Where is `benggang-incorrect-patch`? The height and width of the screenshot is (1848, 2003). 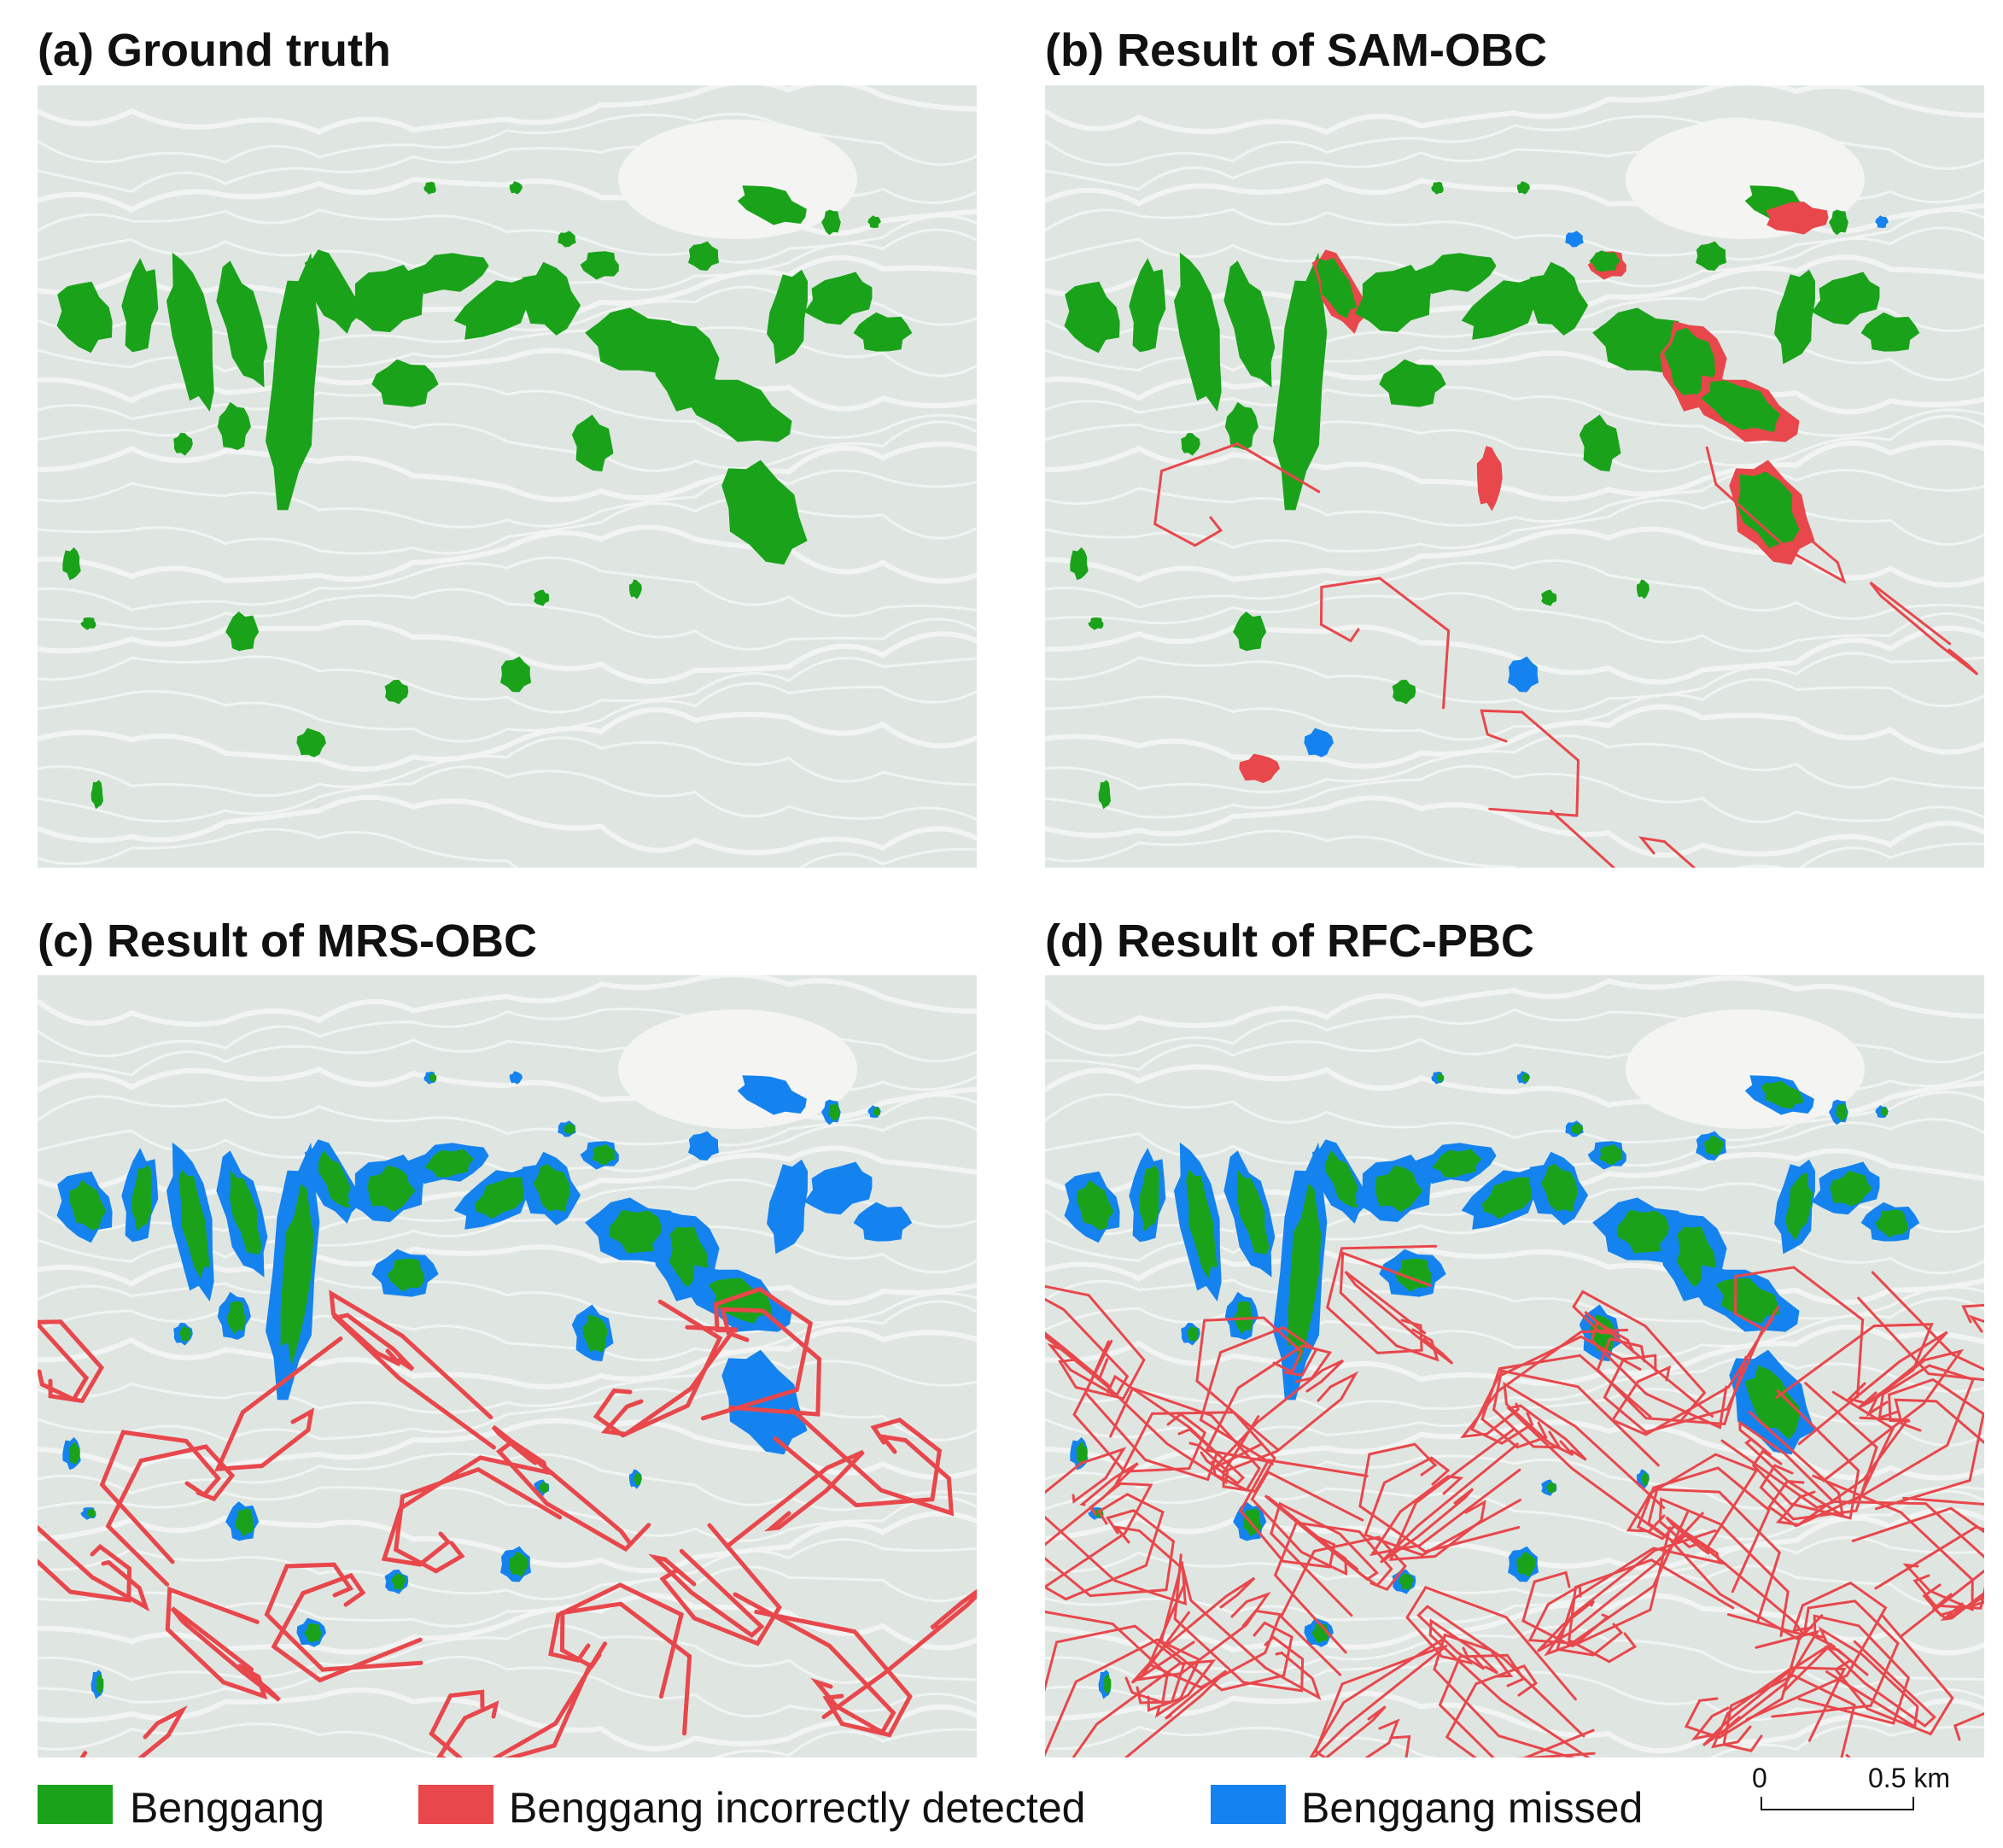 benggang-incorrect-patch is located at coordinates (1489, 479).